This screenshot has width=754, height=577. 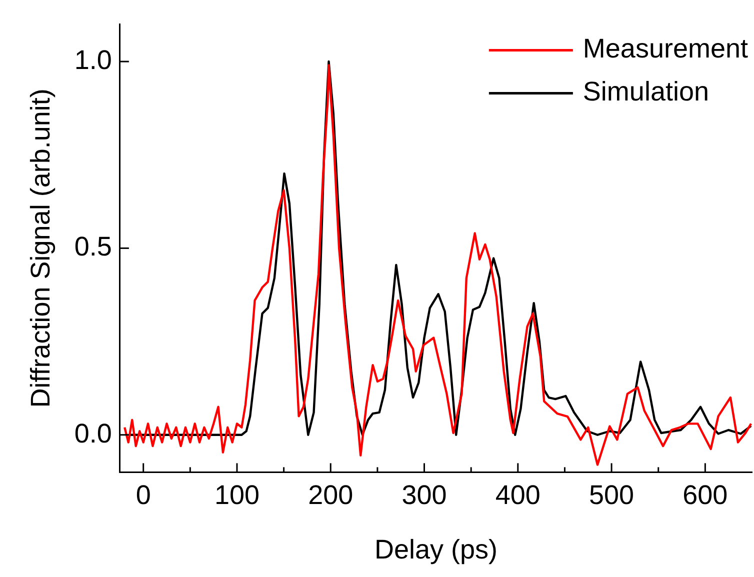 What do you see at coordinates (41, 248) in the screenshot?
I see `y-axis-title: Diffraction Signal (arb.unit)` at bounding box center [41, 248].